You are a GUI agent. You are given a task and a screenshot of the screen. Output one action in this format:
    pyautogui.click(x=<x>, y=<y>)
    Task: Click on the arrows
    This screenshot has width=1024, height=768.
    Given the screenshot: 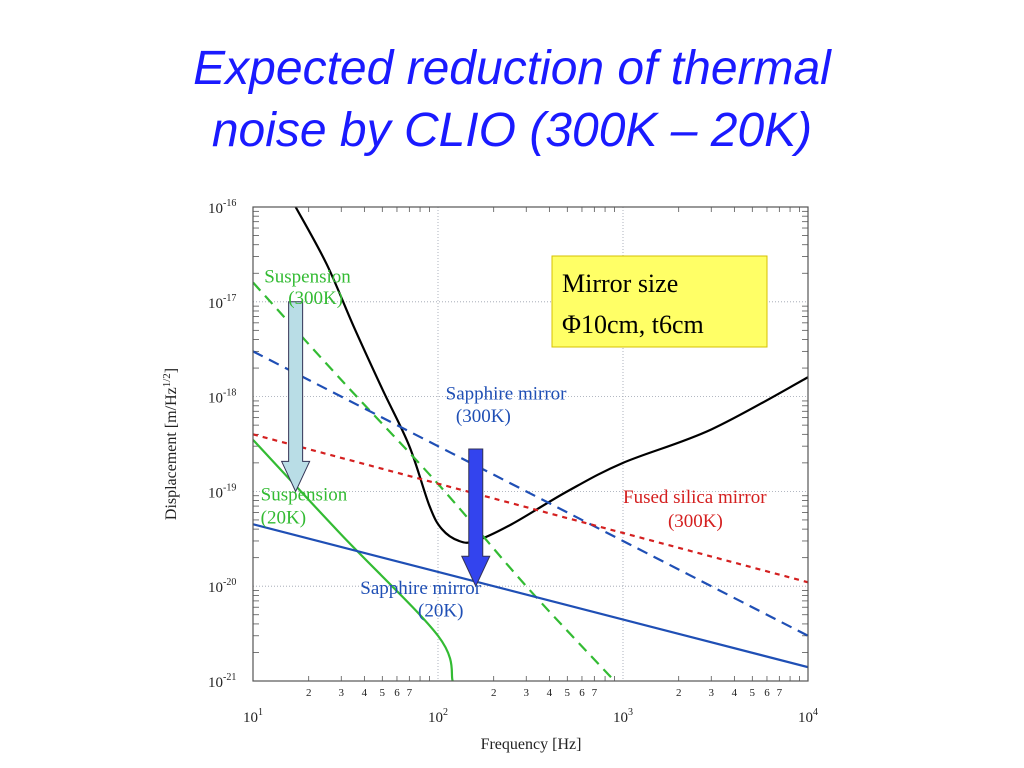 What is the action you would take?
    pyautogui.click(x=385, y=444)
    